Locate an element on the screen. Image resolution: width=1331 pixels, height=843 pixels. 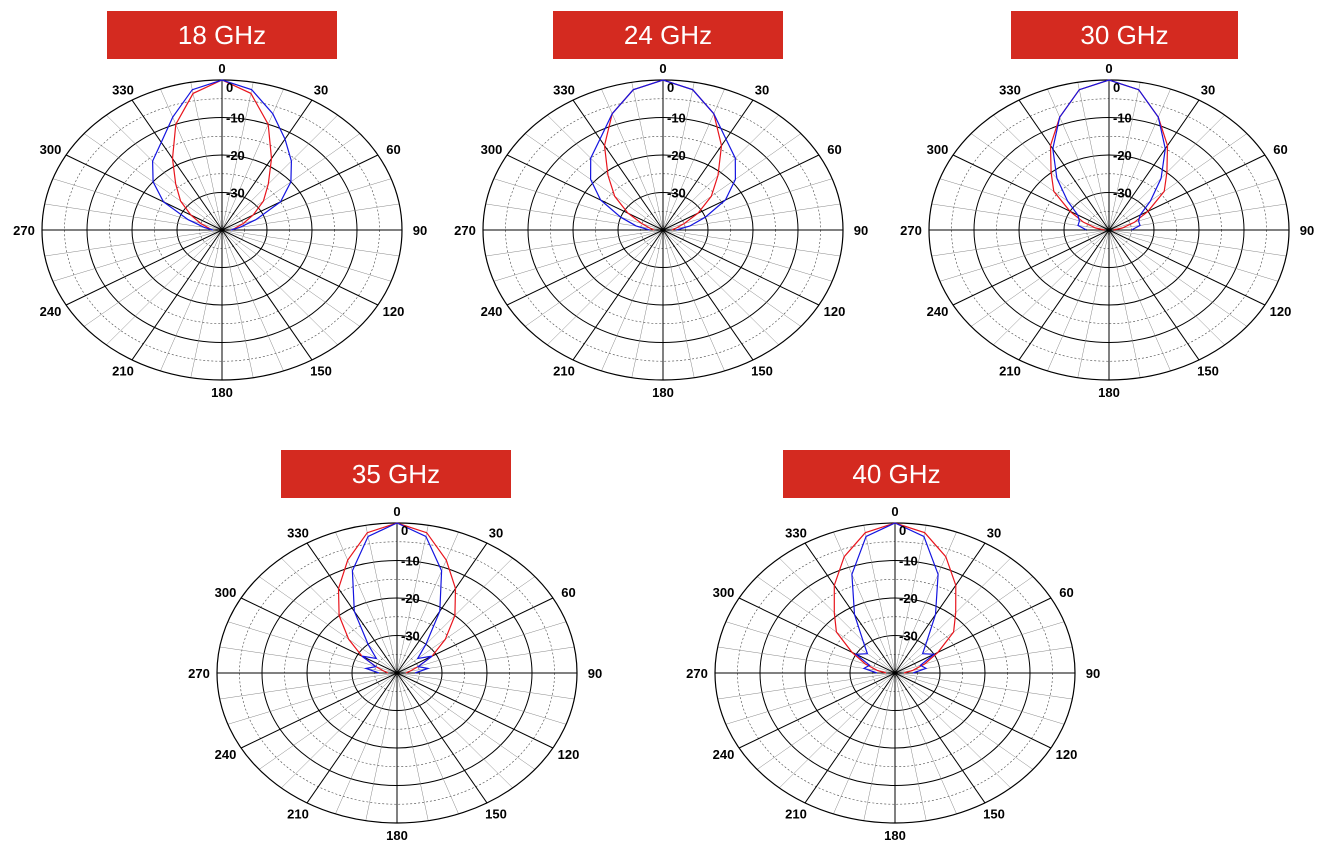
angle-tick-label: 210 is located at coordinates (123, 370).